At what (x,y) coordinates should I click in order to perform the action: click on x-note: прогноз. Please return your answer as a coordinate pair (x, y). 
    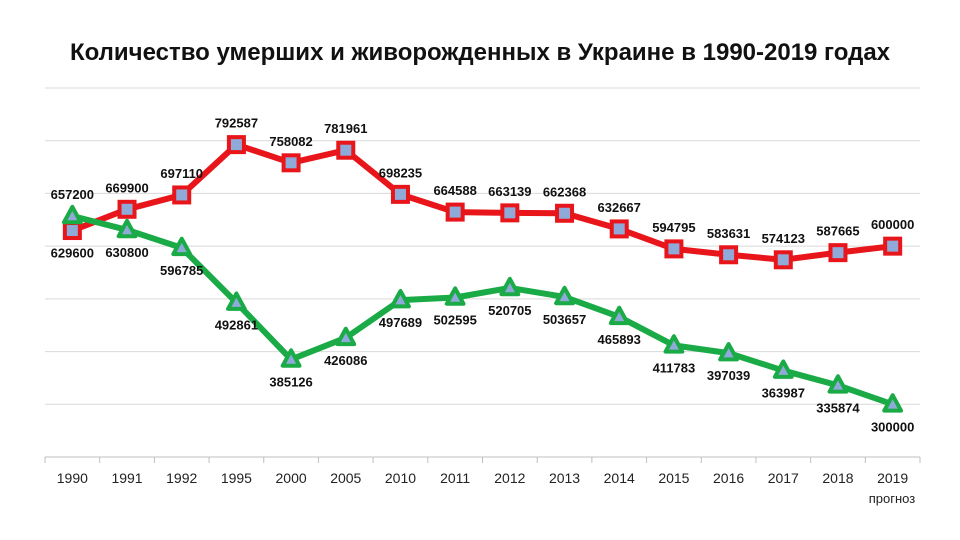
    Looking at the image, I should click on (892, 498).